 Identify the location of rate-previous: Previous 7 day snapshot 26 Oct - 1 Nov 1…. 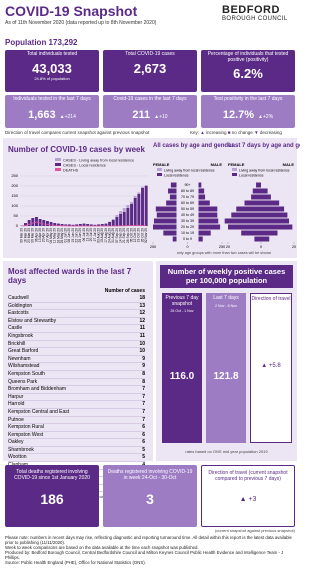
(182, 368).